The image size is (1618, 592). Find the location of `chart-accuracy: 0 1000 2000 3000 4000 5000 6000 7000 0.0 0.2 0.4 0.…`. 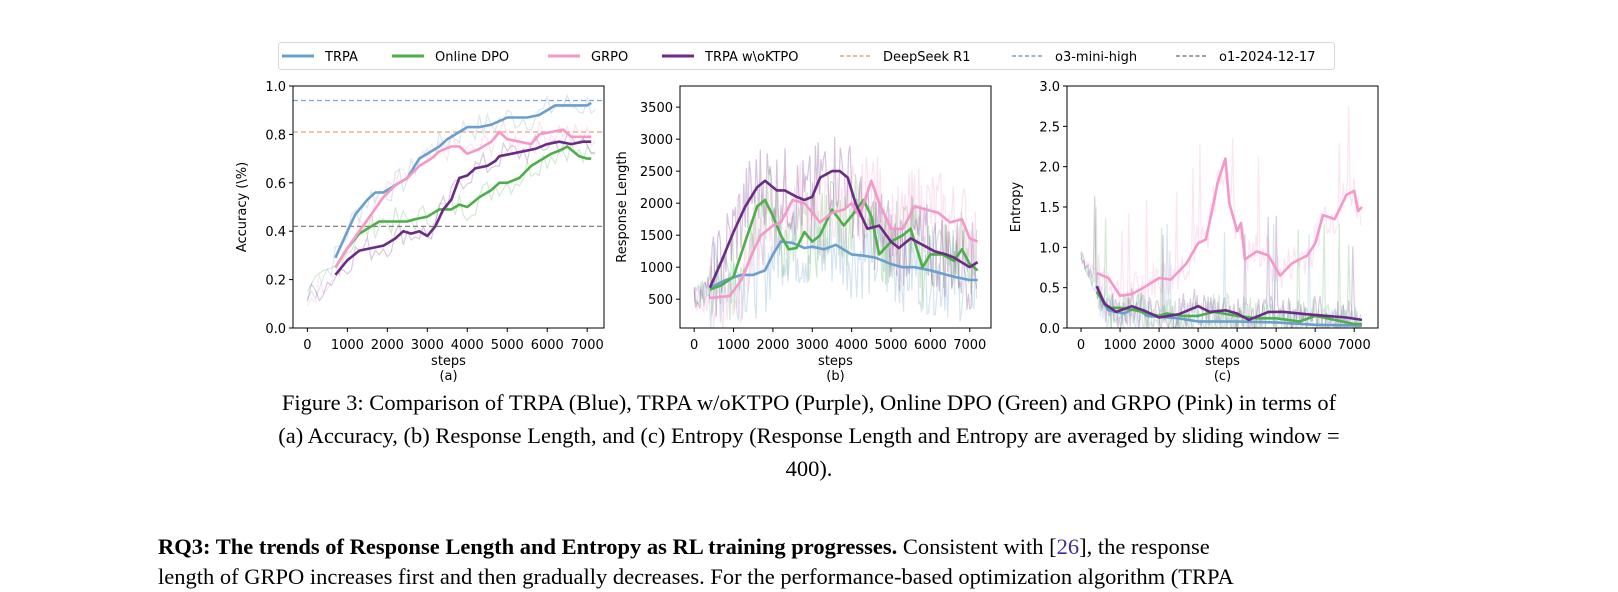

chart-accuracy: 0 1000 2000 3000 4000 5000 6000 7000 0.0 0.2 0.4 0.… is located at coordinates (420, 232).